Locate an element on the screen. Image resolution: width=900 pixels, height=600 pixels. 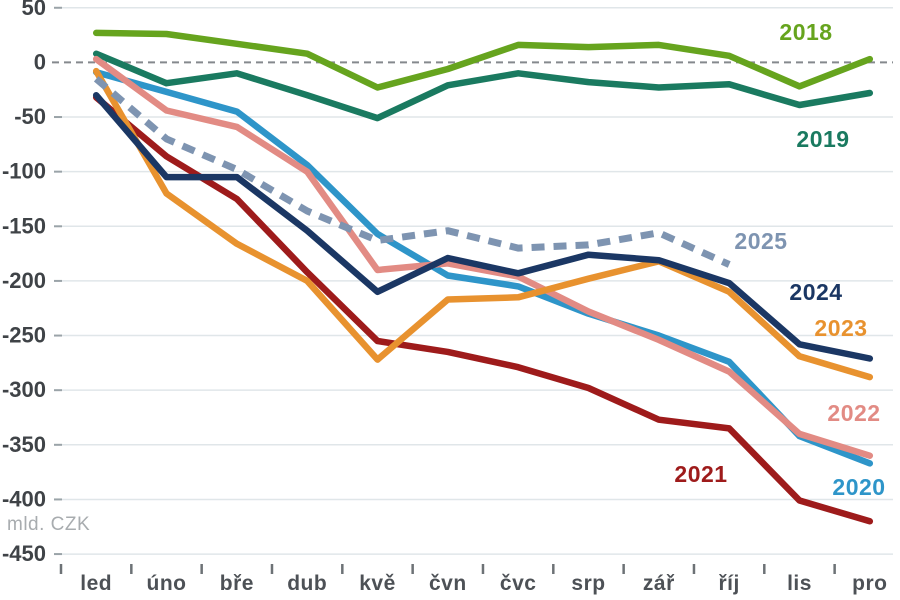
series-label-2025: 2025 is located at coordinates (760, 241).